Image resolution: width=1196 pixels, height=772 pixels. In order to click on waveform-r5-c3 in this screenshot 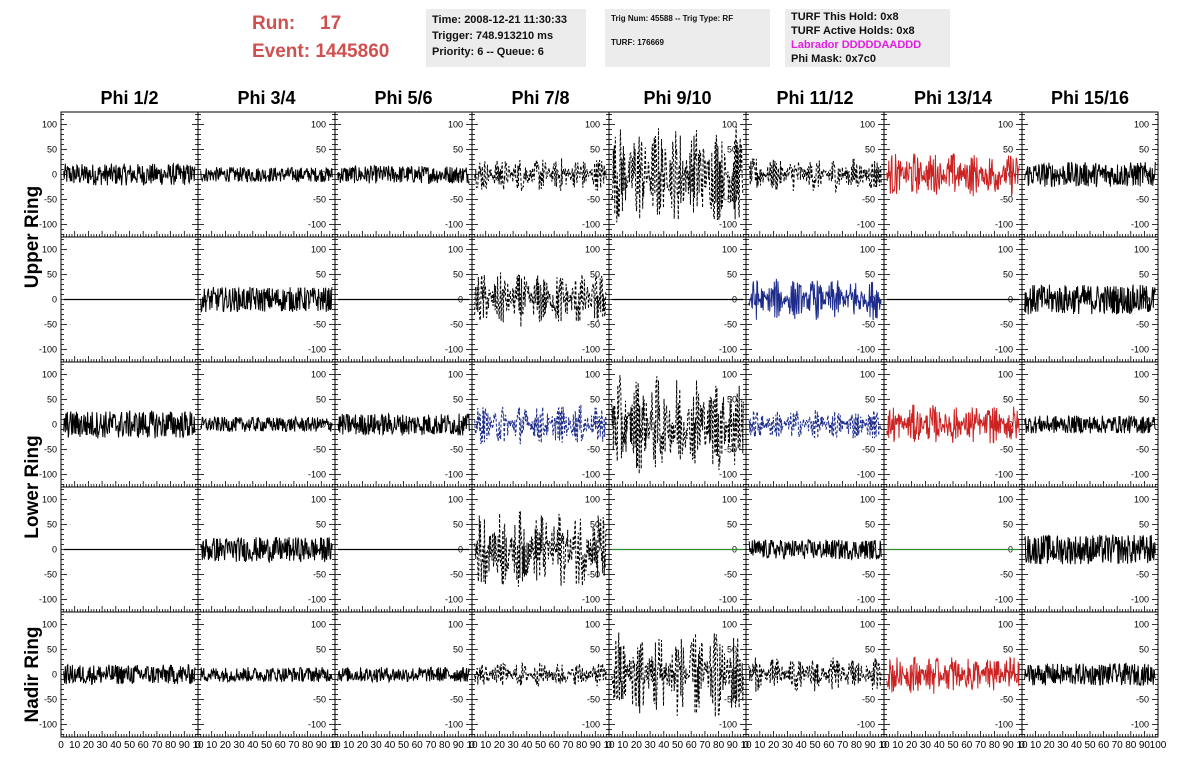, I will do `click(403, 675)`.